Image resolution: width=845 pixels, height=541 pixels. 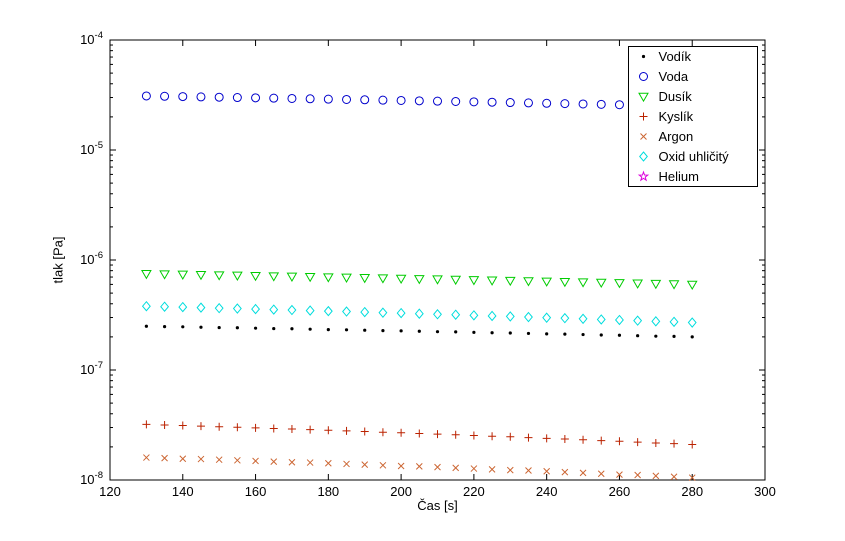 I want to click on x-tick-label: 260, so click(x=620, y=491).